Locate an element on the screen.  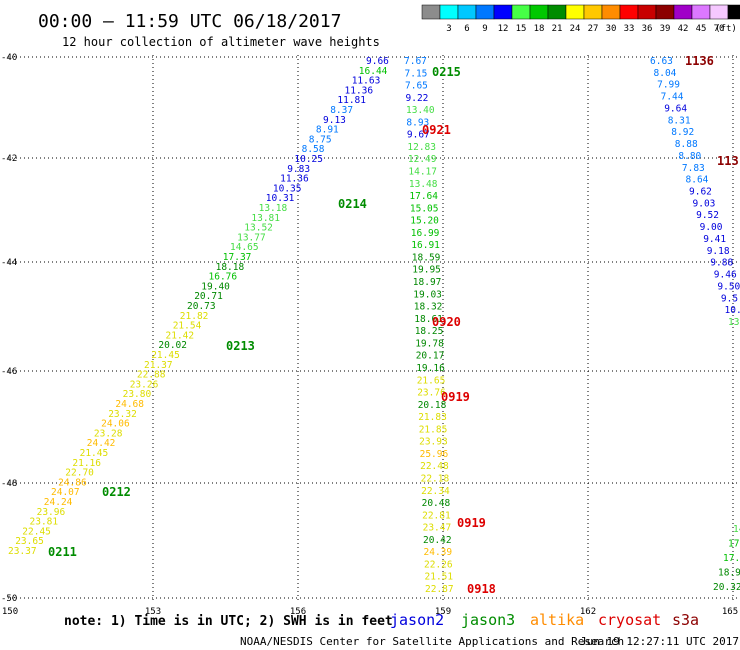
longitude-label: 153 is located at coordinates (153, 612).